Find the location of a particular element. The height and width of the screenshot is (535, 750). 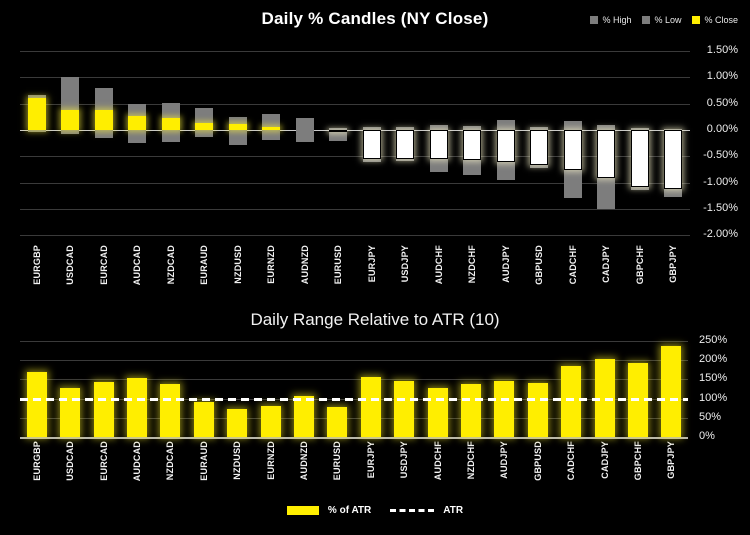

y-tick-label: 250% is located at coordinates (713, 339).